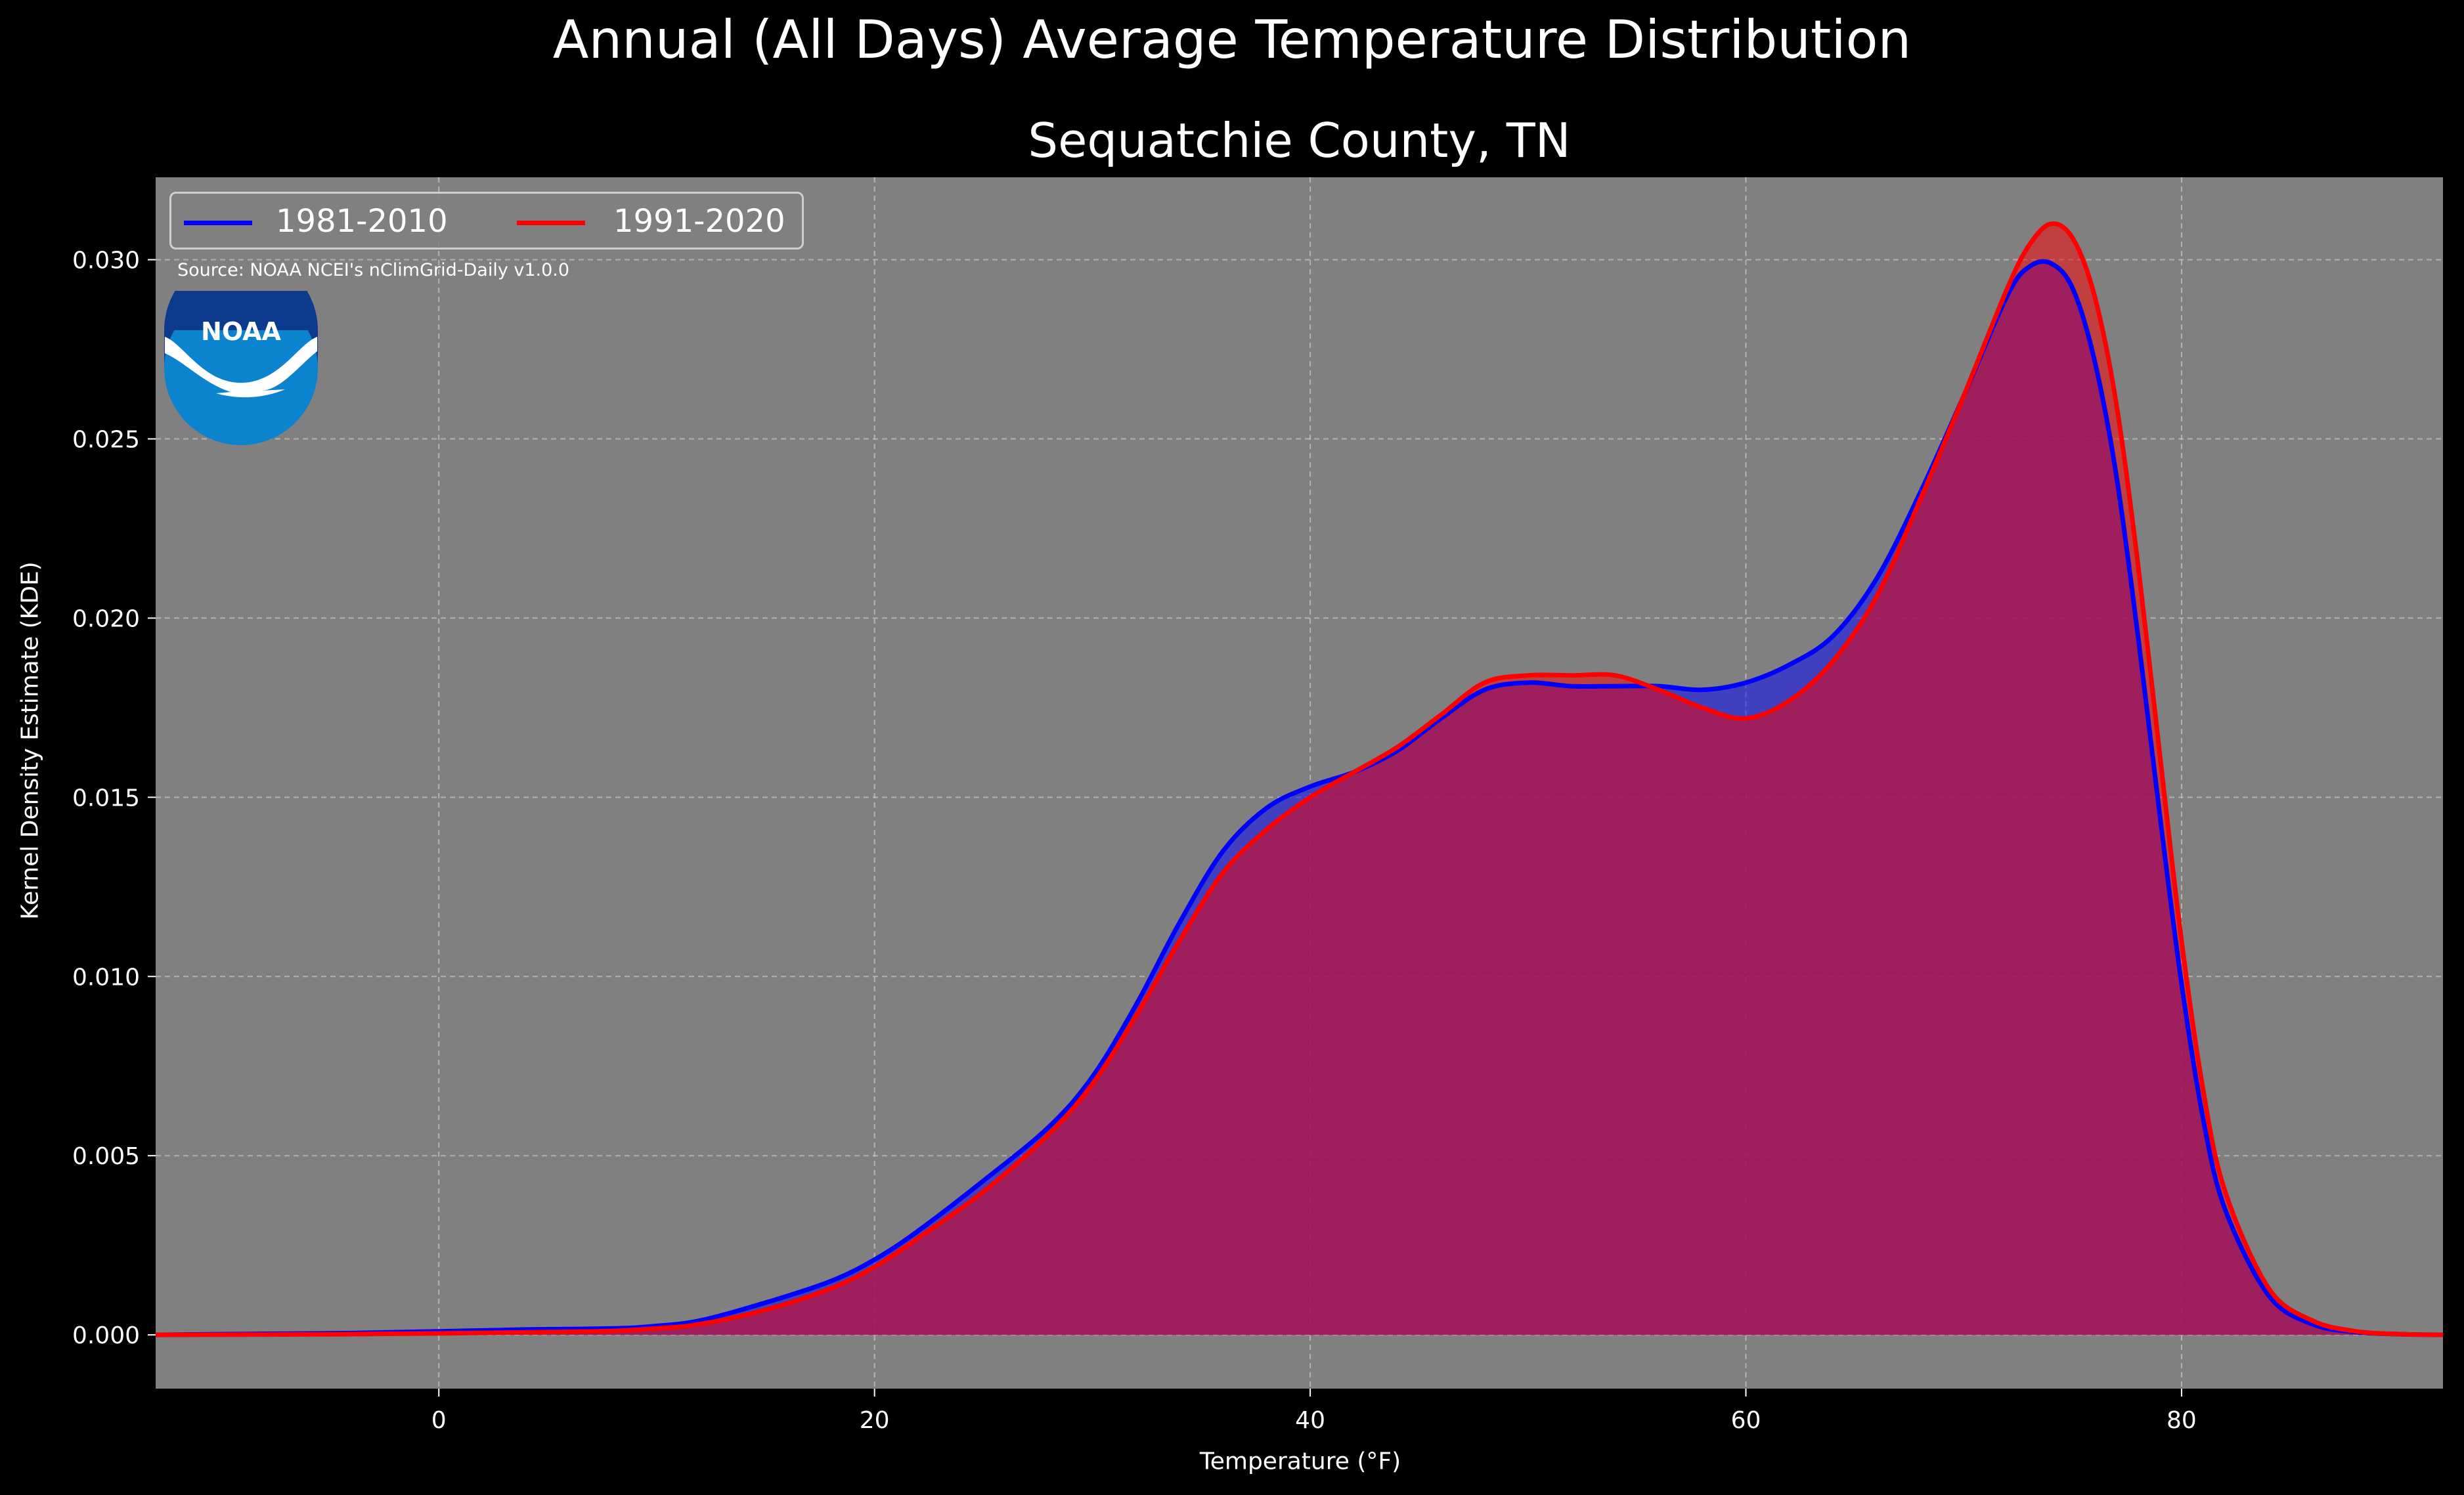 The height and width of the screenshot is (1495, 2464). I want to click on legend-swatch-1981-2010, so click(218, 223).